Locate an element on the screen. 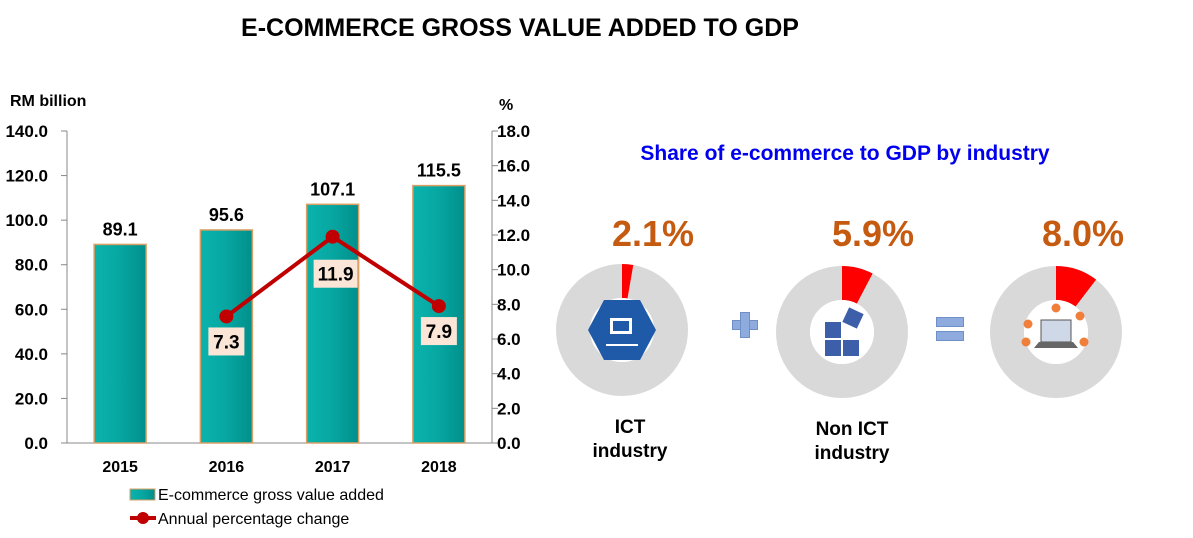  y-tick-label: 80.0 is located at coordinates (31, 265).